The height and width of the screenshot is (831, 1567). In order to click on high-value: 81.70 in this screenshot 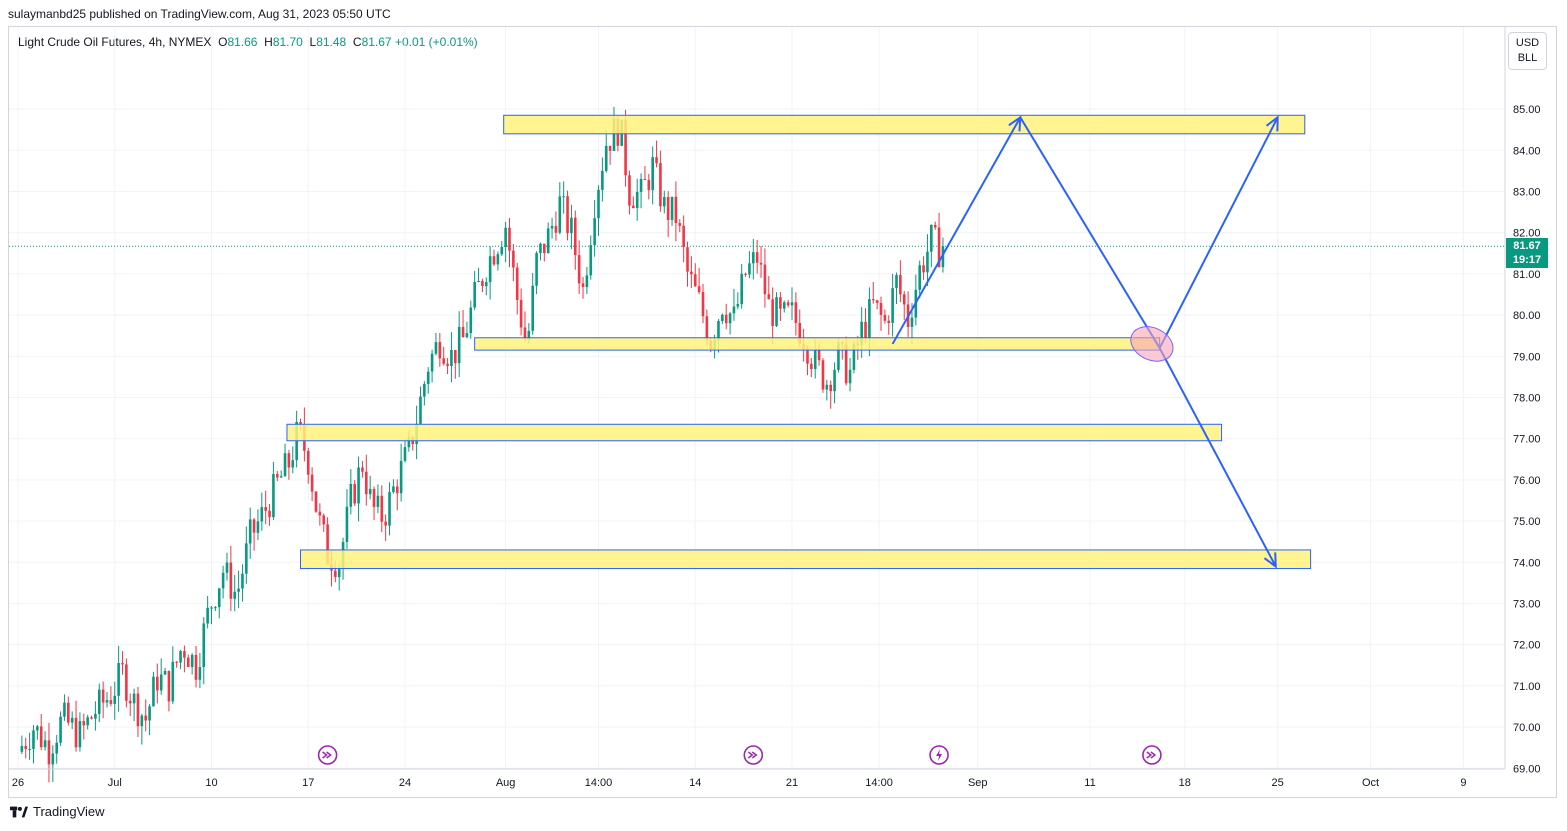, I will do `click(287, 42)`.